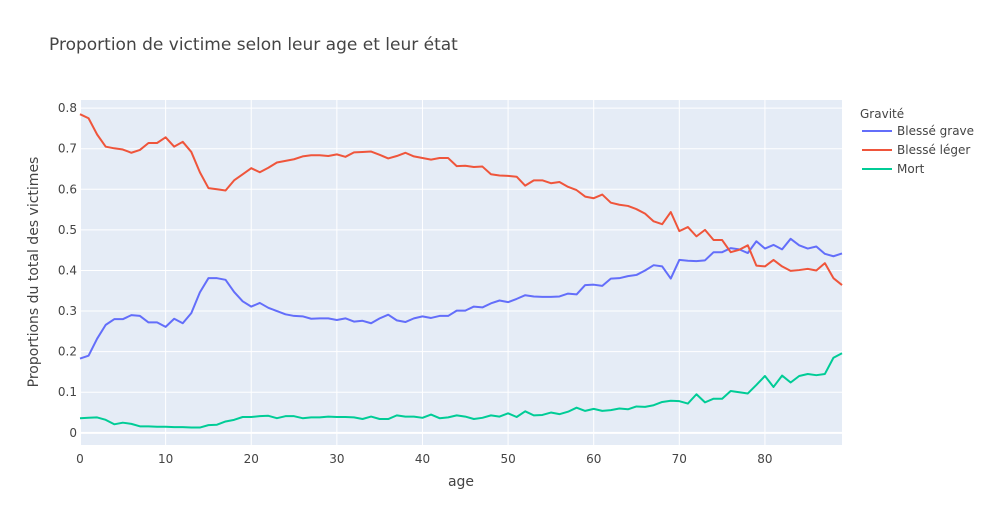 The height and width of the screenshot is (529, 983). Describe the element at coordinates (679, 459) in the screenshot. I see `x-tick-label: 70` at that location.